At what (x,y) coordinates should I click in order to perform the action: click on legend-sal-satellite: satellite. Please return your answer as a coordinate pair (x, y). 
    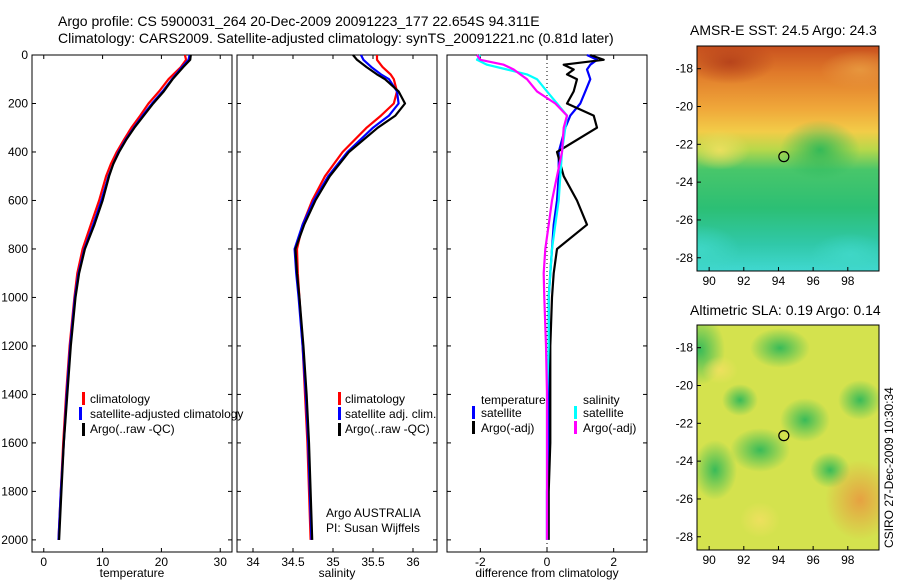
    Looking at the image, I should click on (603, 413).